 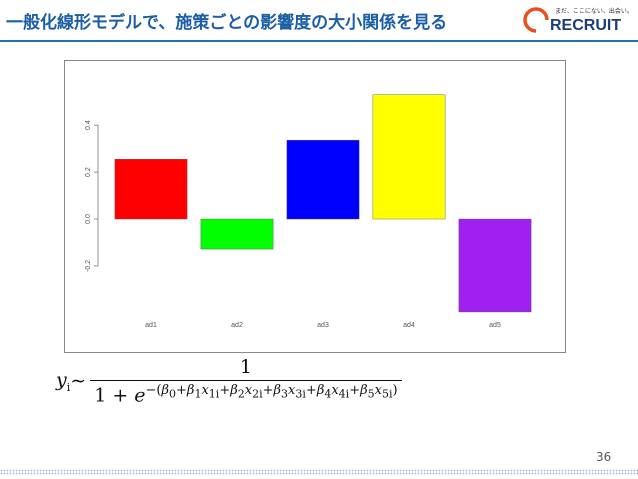 I want to click on logo-arc, so click(x=536, y=20).